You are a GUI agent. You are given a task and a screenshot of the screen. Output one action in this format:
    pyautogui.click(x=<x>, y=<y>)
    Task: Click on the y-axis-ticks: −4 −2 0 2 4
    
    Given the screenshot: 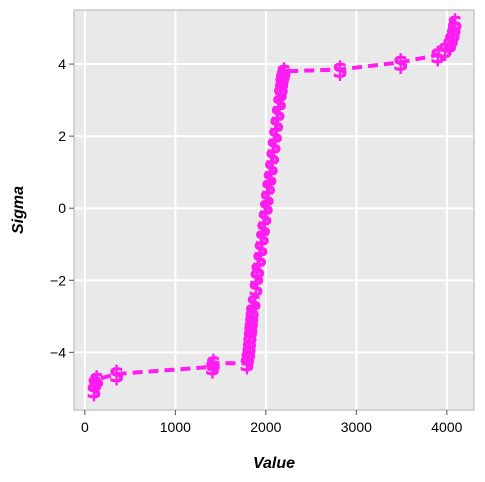 What is the action you would take?
    pyautogui.click(x=62, y=208)
    